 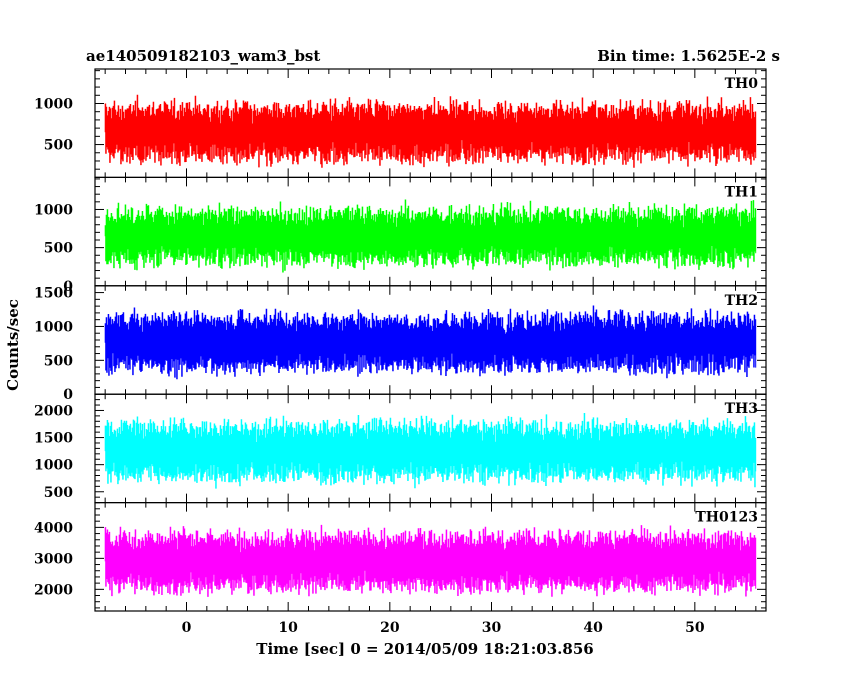 What do you see at coordinates (430, 236) in the screenshot?
I see `series-th1-line` at bounding box center [430, 236].